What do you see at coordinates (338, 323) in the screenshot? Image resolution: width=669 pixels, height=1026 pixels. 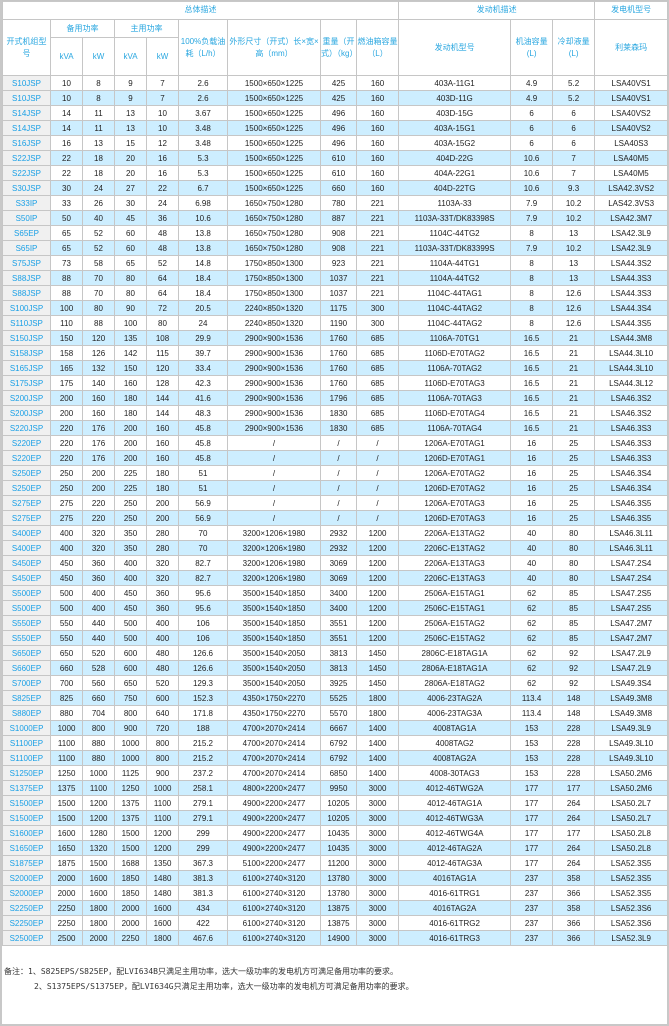 I see `weight-cell: 1190` at bounding box center [338, 323].